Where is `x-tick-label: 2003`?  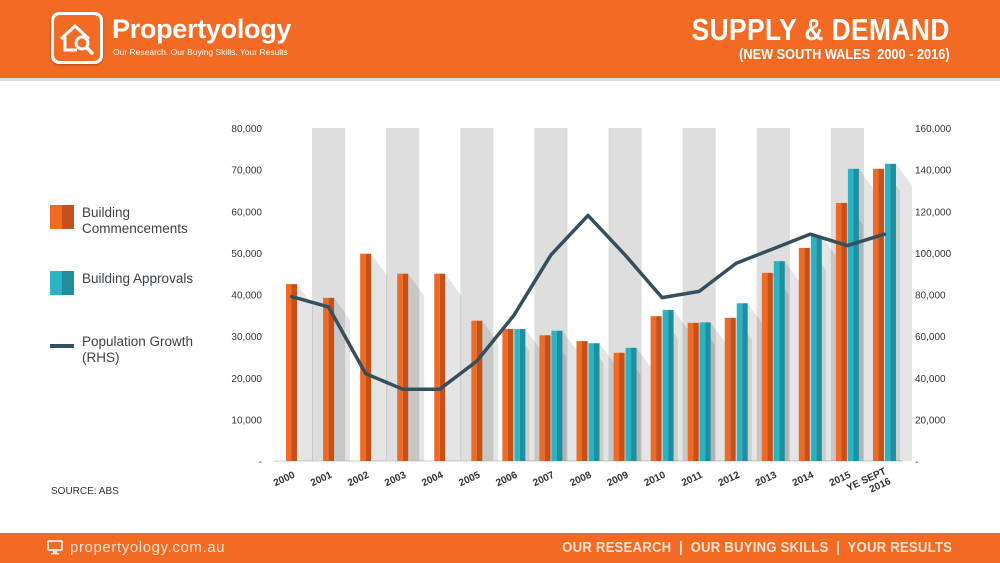 x-tick-label: 2003 is located at coordinates (395, 480).